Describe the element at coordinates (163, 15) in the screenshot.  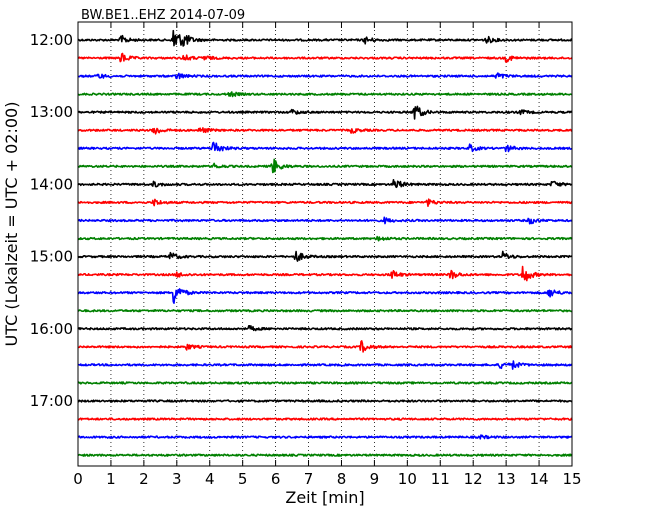
I see `chart-title: BW.BE1..EHZ 2014-07-09` at that location.